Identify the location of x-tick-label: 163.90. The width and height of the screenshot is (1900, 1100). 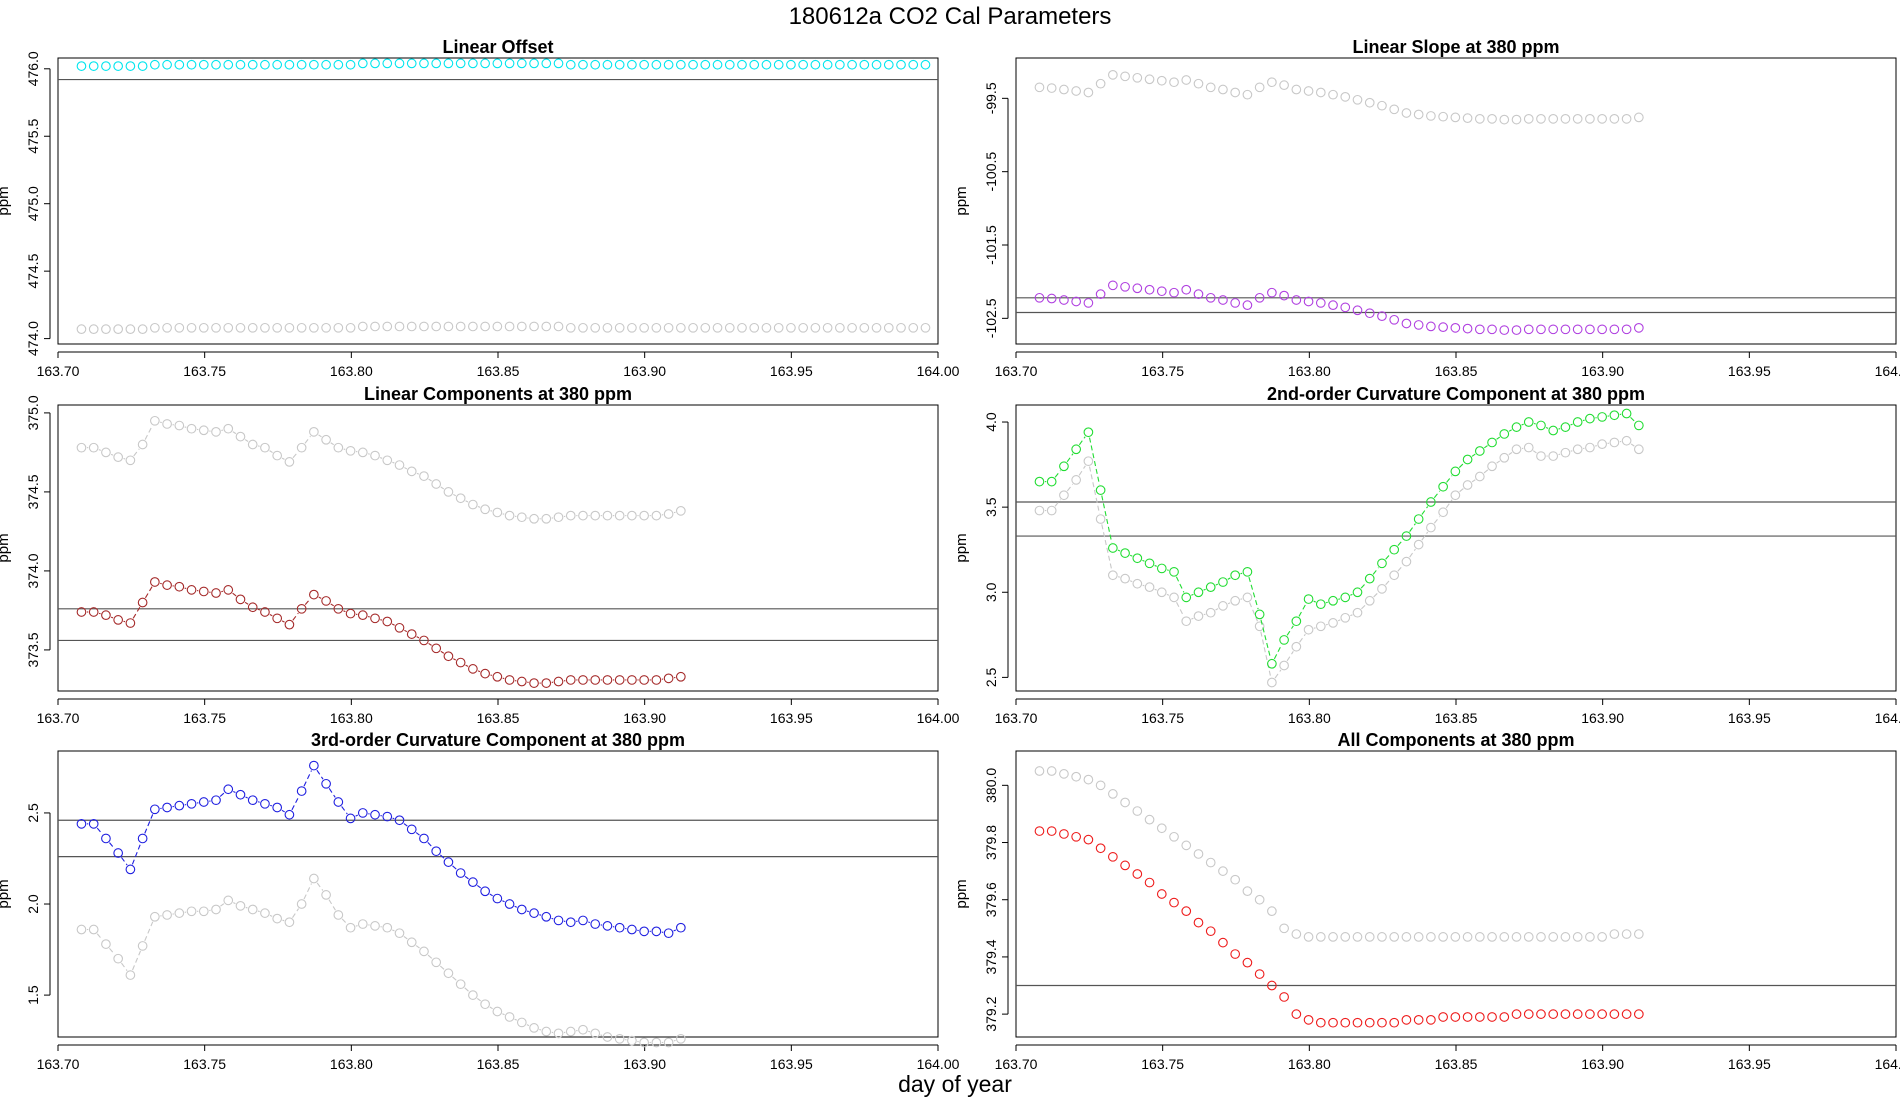
(1602, 718).